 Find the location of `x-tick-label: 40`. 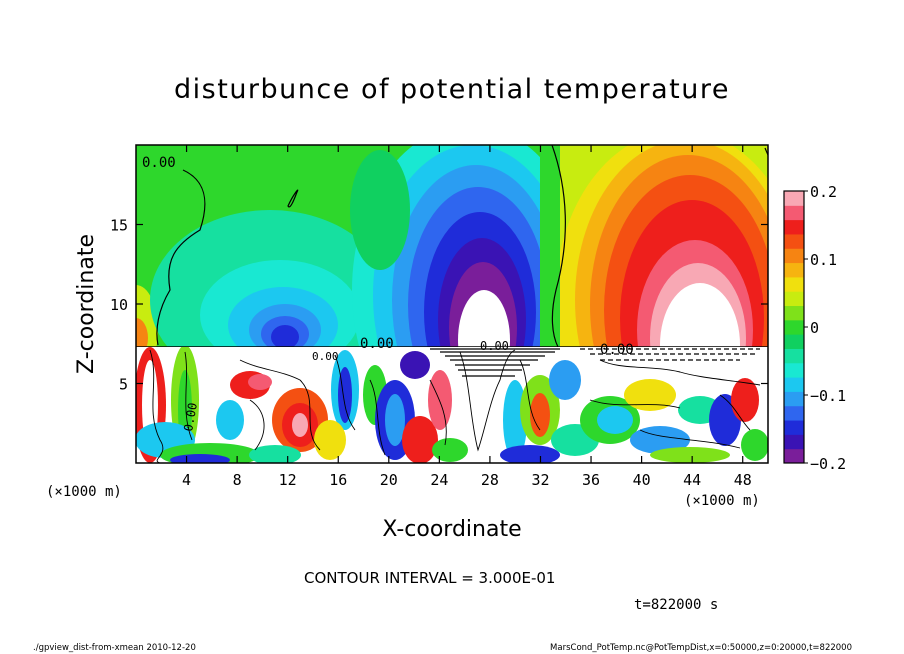

x-tick-label: 40 is located at coordinates (642, 480).